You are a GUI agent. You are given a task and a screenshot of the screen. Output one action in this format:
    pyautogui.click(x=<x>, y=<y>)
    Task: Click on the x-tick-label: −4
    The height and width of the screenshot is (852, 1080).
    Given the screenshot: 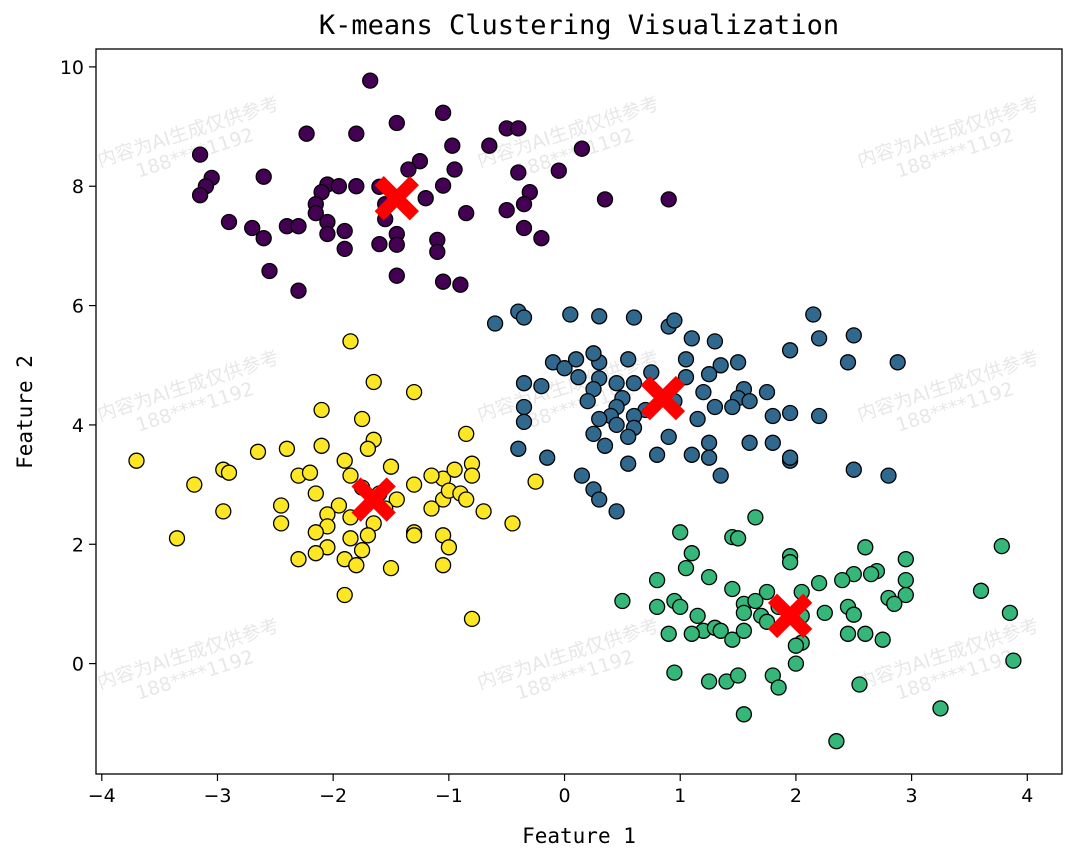 What is the action you would take?
    pyautogui.click(x=102, y=796)
    